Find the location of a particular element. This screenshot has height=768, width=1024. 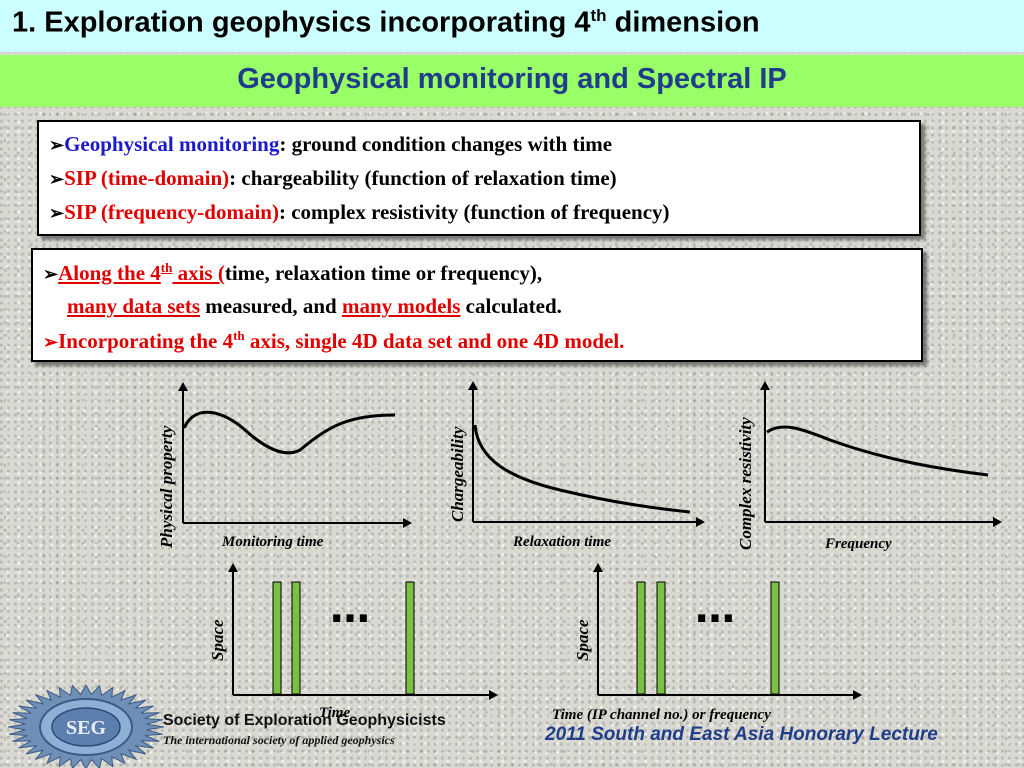

plot-physical-property: Physical property Monitoring time is located at coordinates (284, 466).